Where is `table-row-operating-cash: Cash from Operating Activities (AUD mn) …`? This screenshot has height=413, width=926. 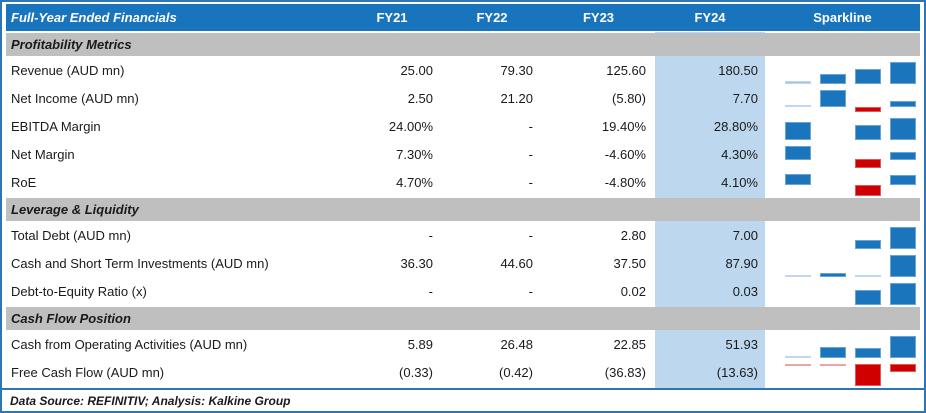
table-row-operating-cash: Cash from Operating Activities (AUD mn) … is located at coordinates (463, 345).